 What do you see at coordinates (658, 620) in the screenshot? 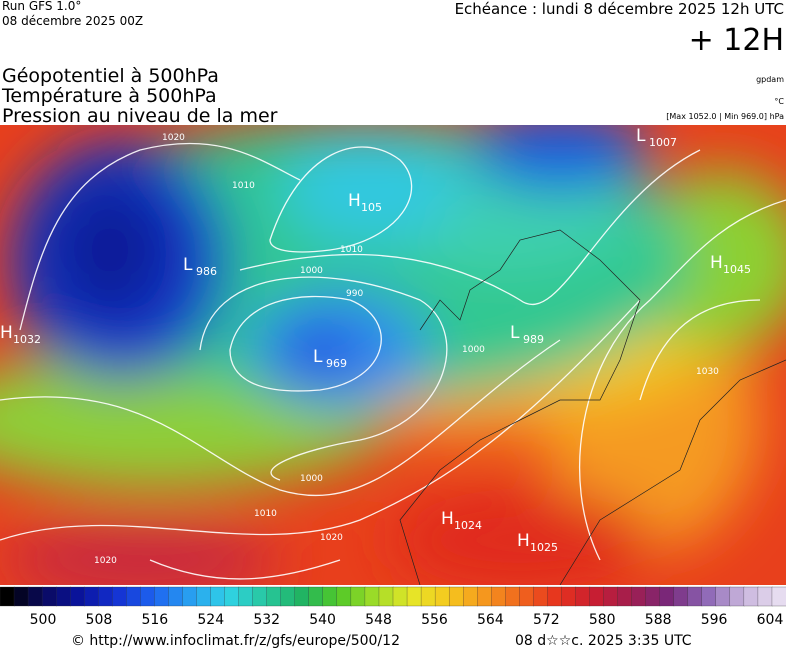
I see `colorbar-label: 588` at bounding box center [658, 620].